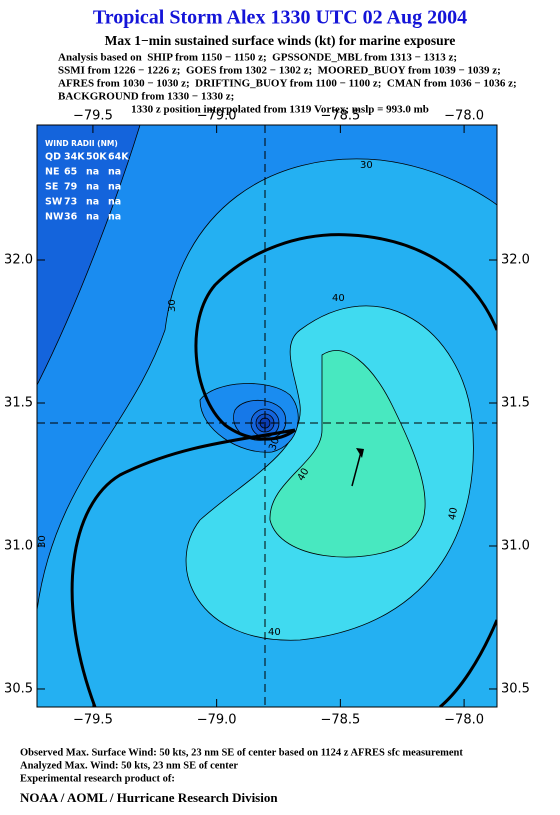 The height and width of the screenshot is (815, 560). I want to click on y-tick-label-right: 31.5, so click(515, 402).